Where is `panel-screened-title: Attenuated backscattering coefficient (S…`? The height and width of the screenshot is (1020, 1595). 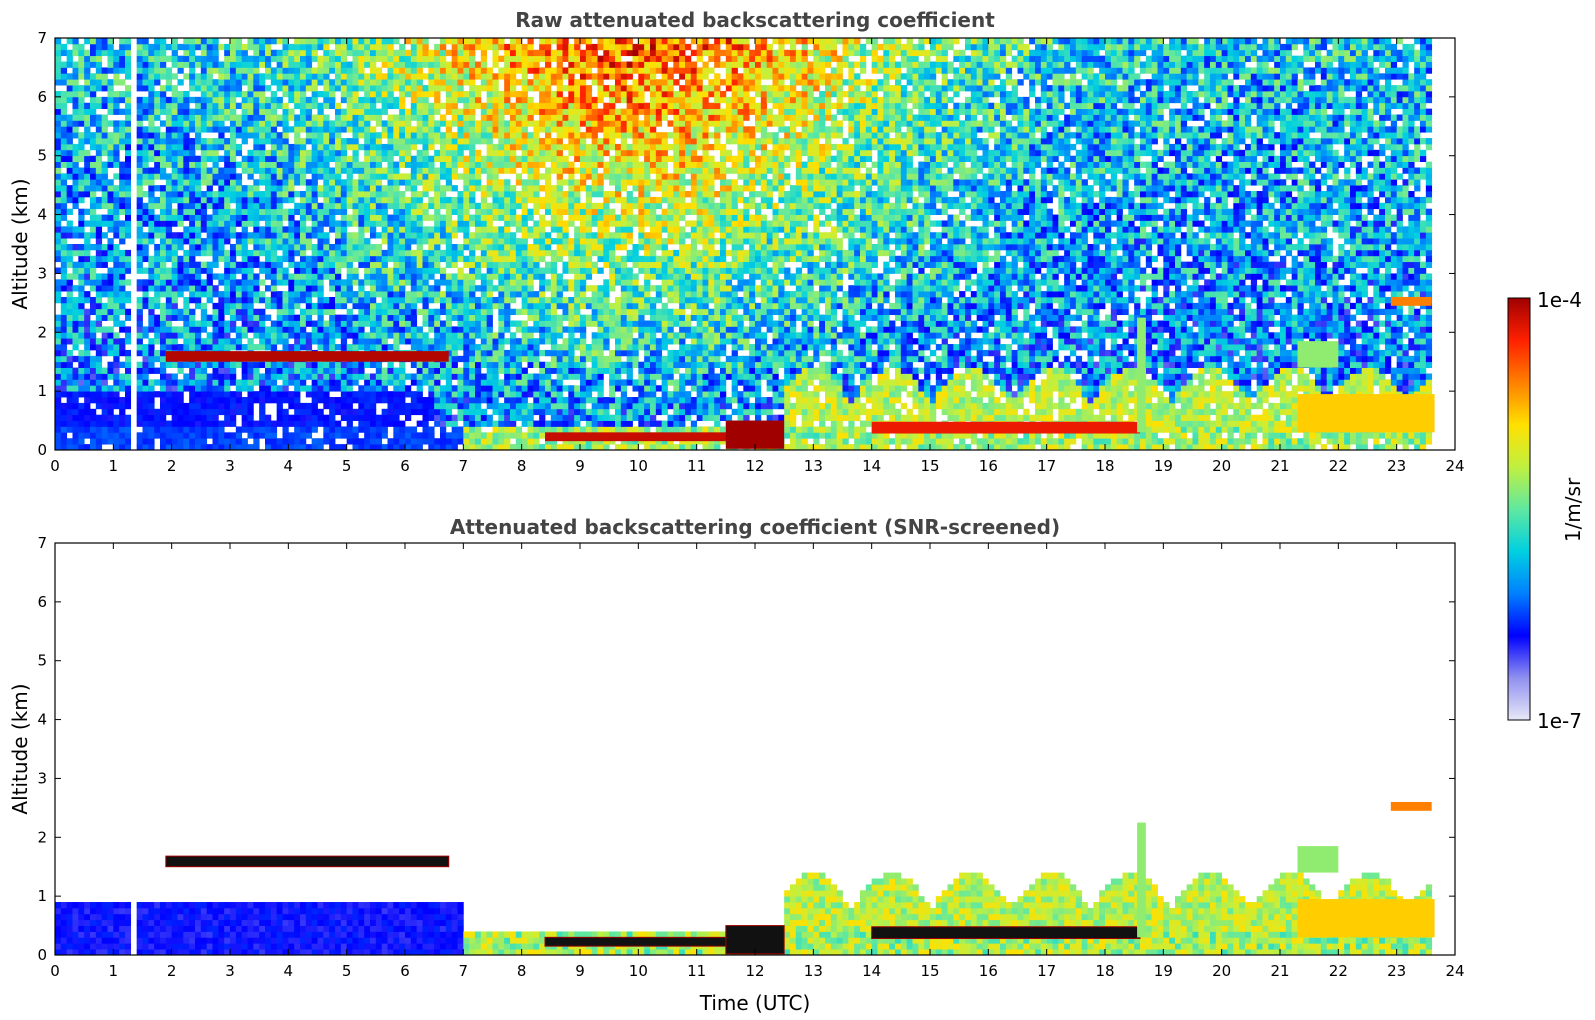 panel-screened-title: Attenuated backscattering coefficient (S… is located at coordinates (755, 527).